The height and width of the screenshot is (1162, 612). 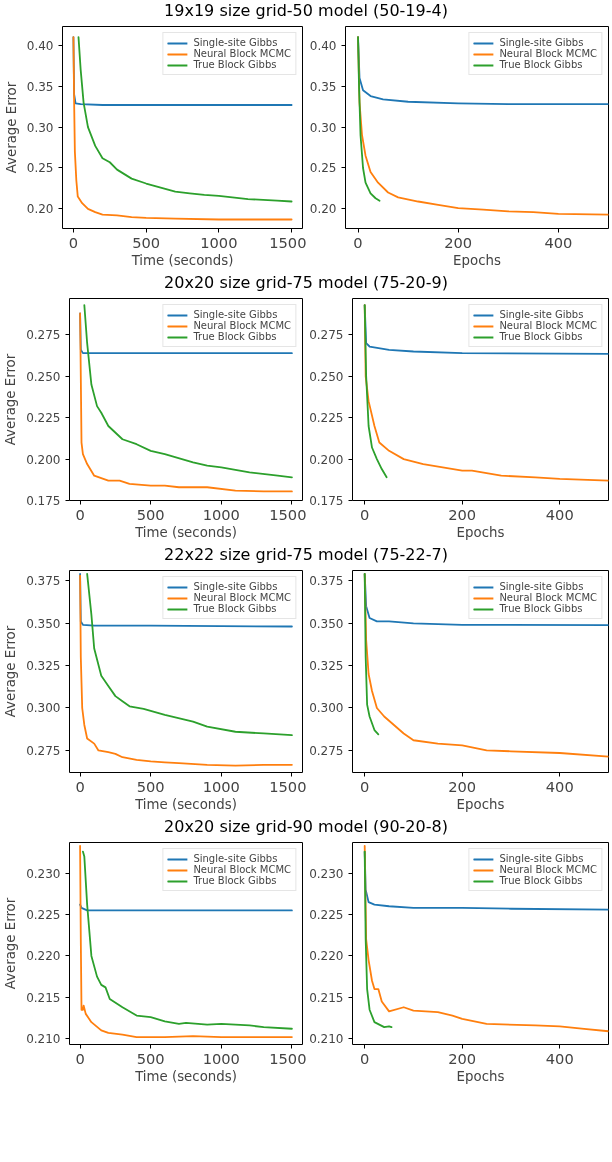 What do you see at coordinates (306, 11) in the screenshot?
I see `chart-title: 19x19 size grid-50 model (50-19-4)` at bounding box center [306, 11].